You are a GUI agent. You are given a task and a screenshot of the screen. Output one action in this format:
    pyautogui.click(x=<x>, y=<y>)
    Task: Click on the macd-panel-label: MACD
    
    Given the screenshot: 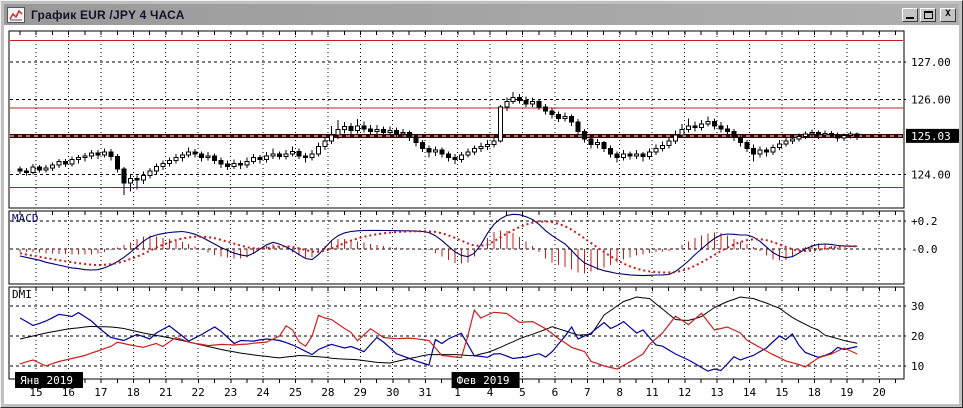 What is the action you would take?
    pyautogui.click(x=25, y=218)
    